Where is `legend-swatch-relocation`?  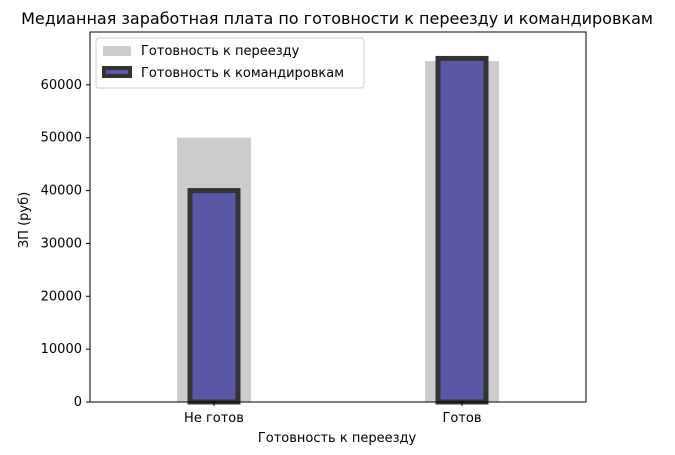
legend-swatch-relocation is located at coordinates (117, 51).